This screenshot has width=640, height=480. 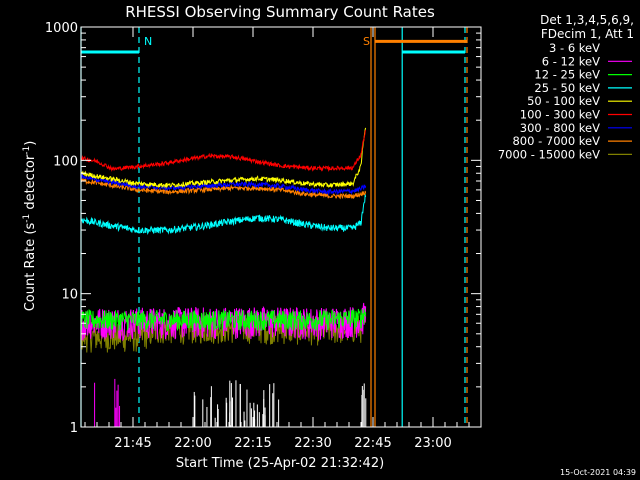 What do you see at coordinates (69, 295) in the screenshot?
I see `y-tick-label-1: 10` at bounding box center [69, 295].